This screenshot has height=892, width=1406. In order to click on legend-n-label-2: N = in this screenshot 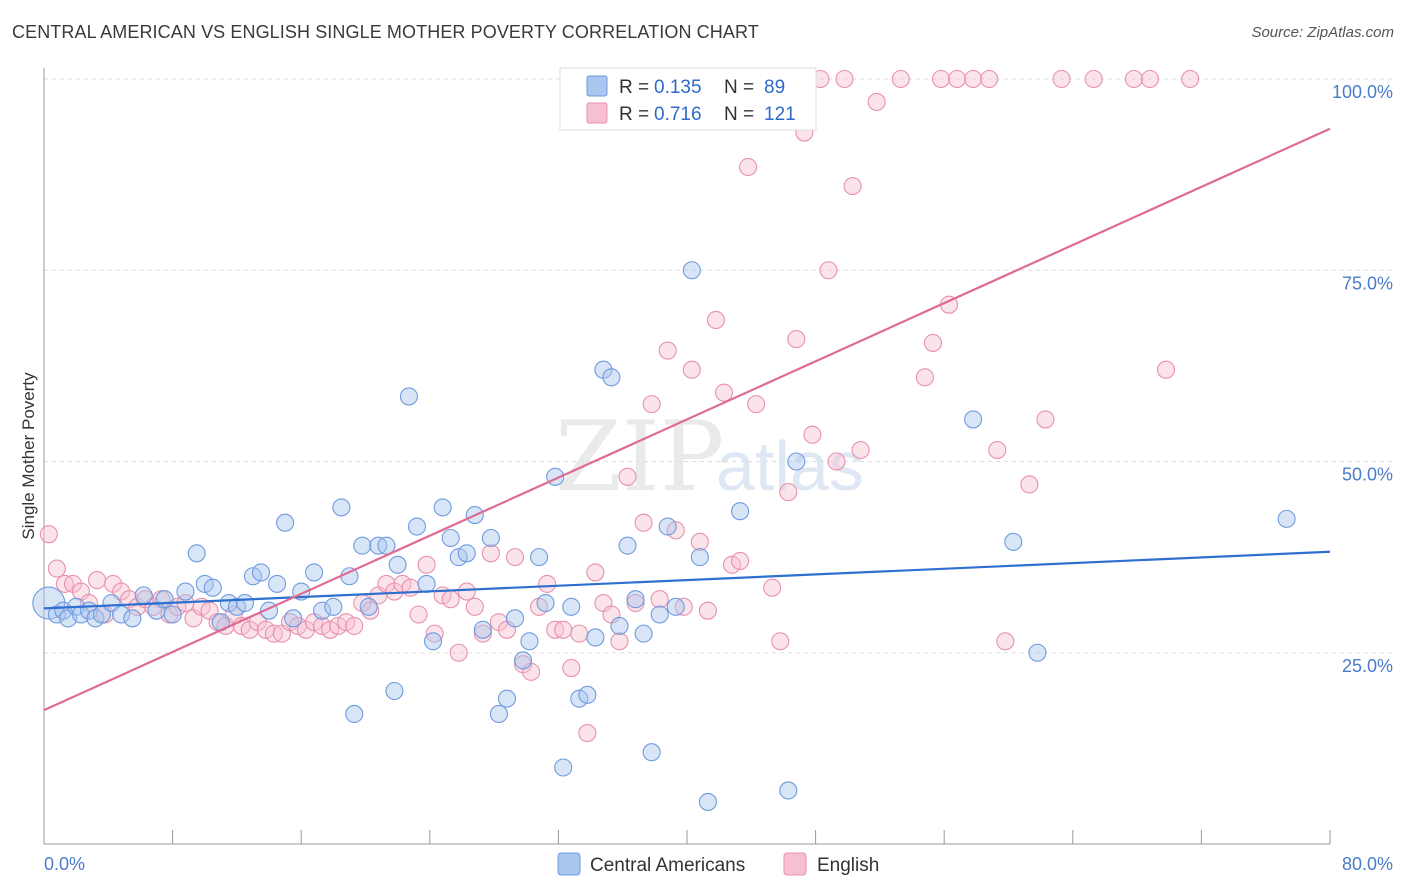, I will do `click(739, 114)`.